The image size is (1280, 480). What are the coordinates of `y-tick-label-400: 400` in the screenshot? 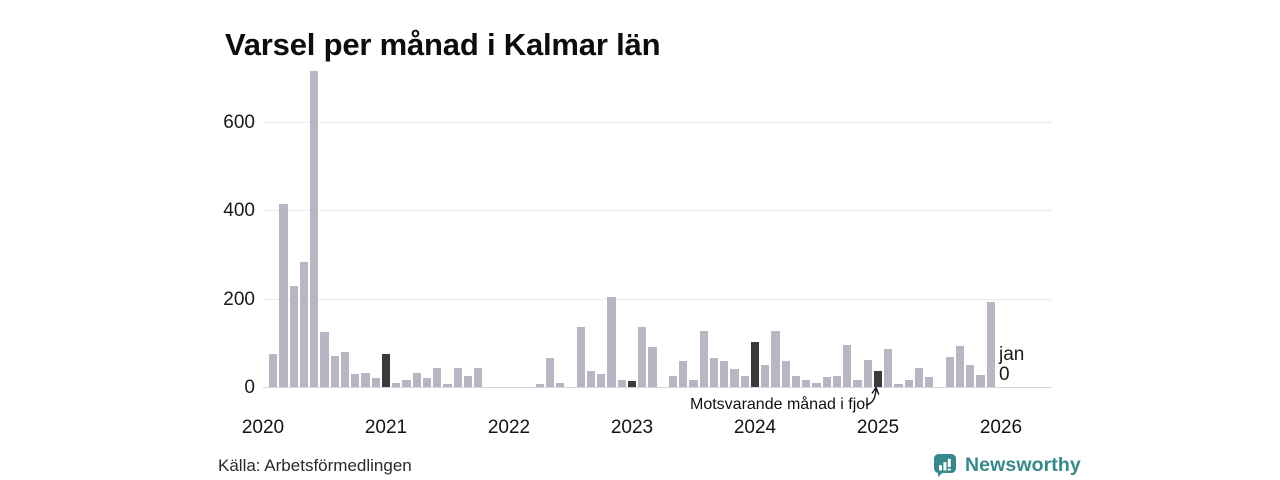 It's located at (239, 211).